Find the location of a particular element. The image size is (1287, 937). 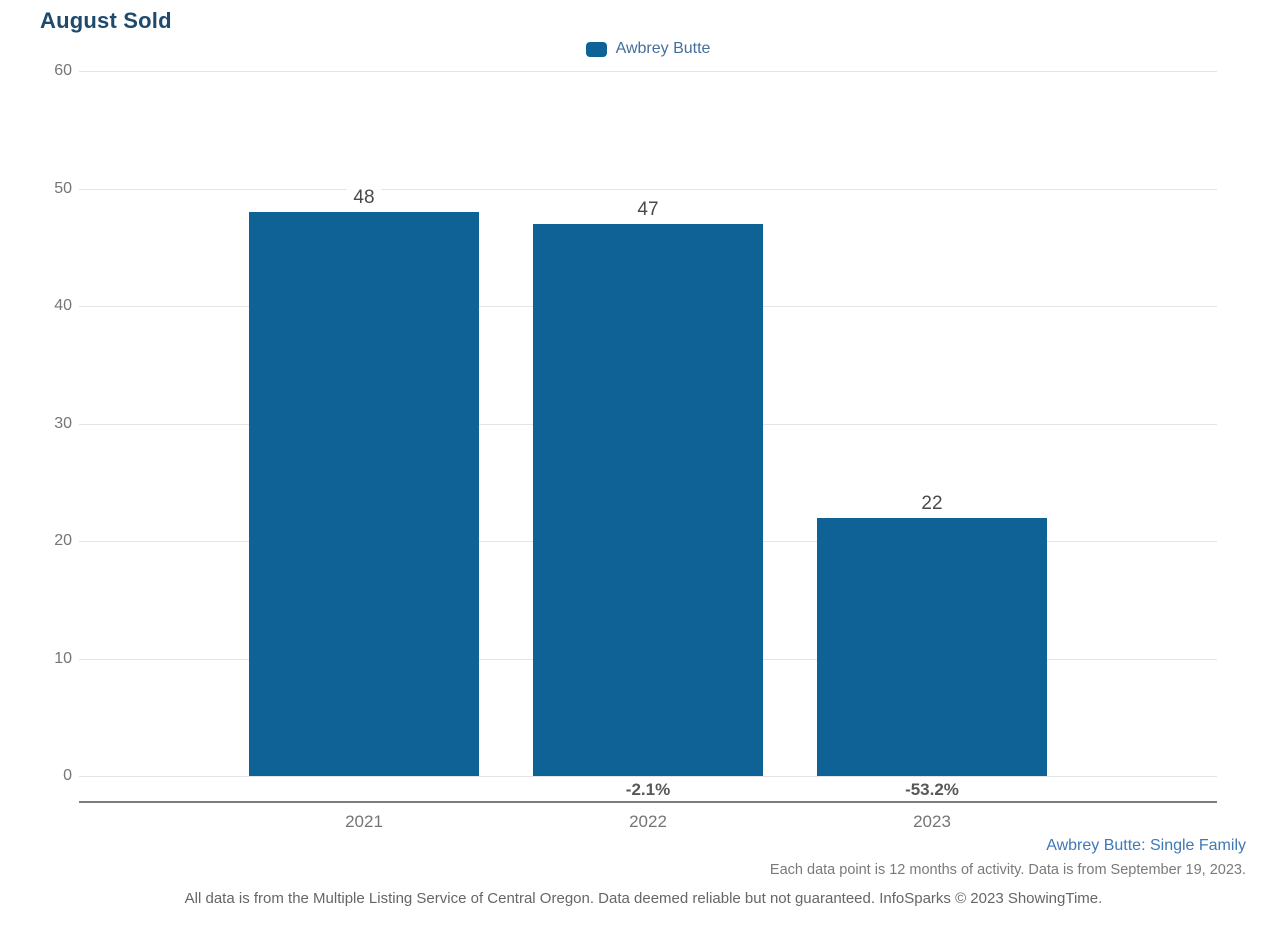

y-axis-tick-label: 20 is located at coordinates (63, 540).